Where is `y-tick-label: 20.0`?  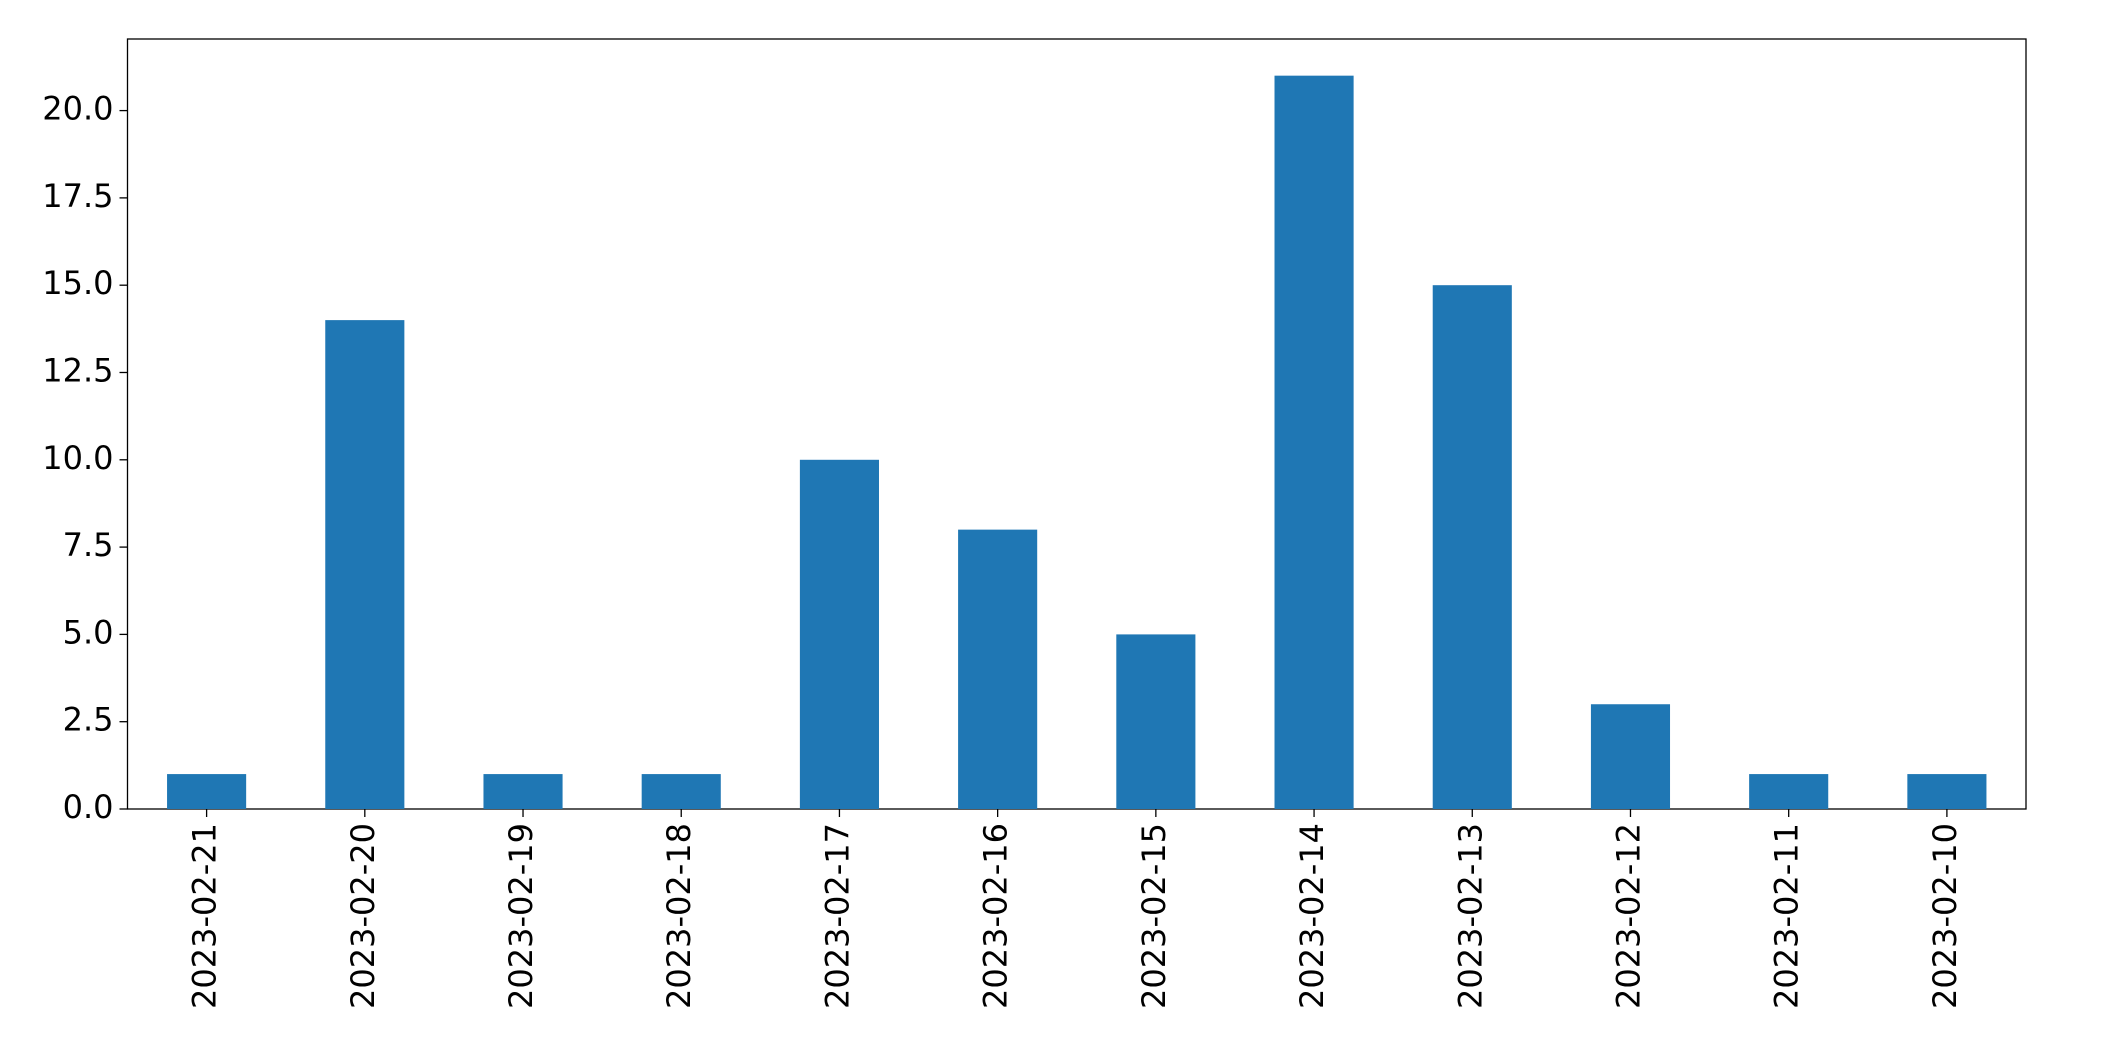 y-tick-label: 20.0 is located at coordinates (77, 109).